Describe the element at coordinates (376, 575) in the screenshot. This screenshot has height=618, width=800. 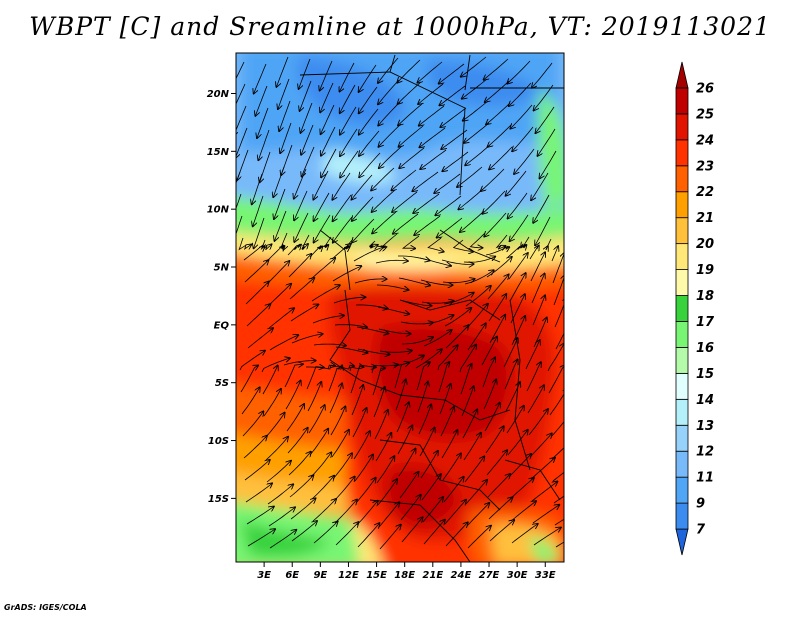
I see `lon-tick-label: 15E` at that location.